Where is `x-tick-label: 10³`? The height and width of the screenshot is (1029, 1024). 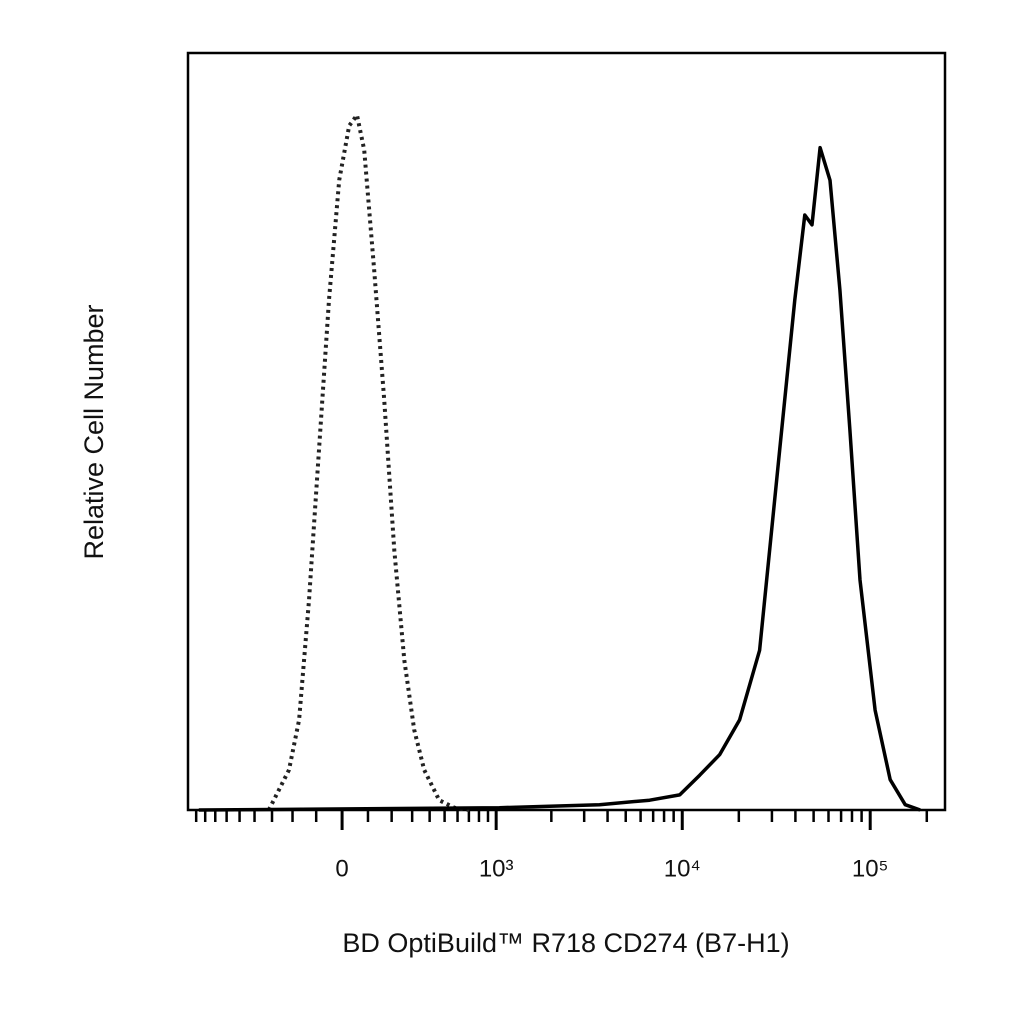
x-tick-label: 10³ is located at coordinates (496, 868).